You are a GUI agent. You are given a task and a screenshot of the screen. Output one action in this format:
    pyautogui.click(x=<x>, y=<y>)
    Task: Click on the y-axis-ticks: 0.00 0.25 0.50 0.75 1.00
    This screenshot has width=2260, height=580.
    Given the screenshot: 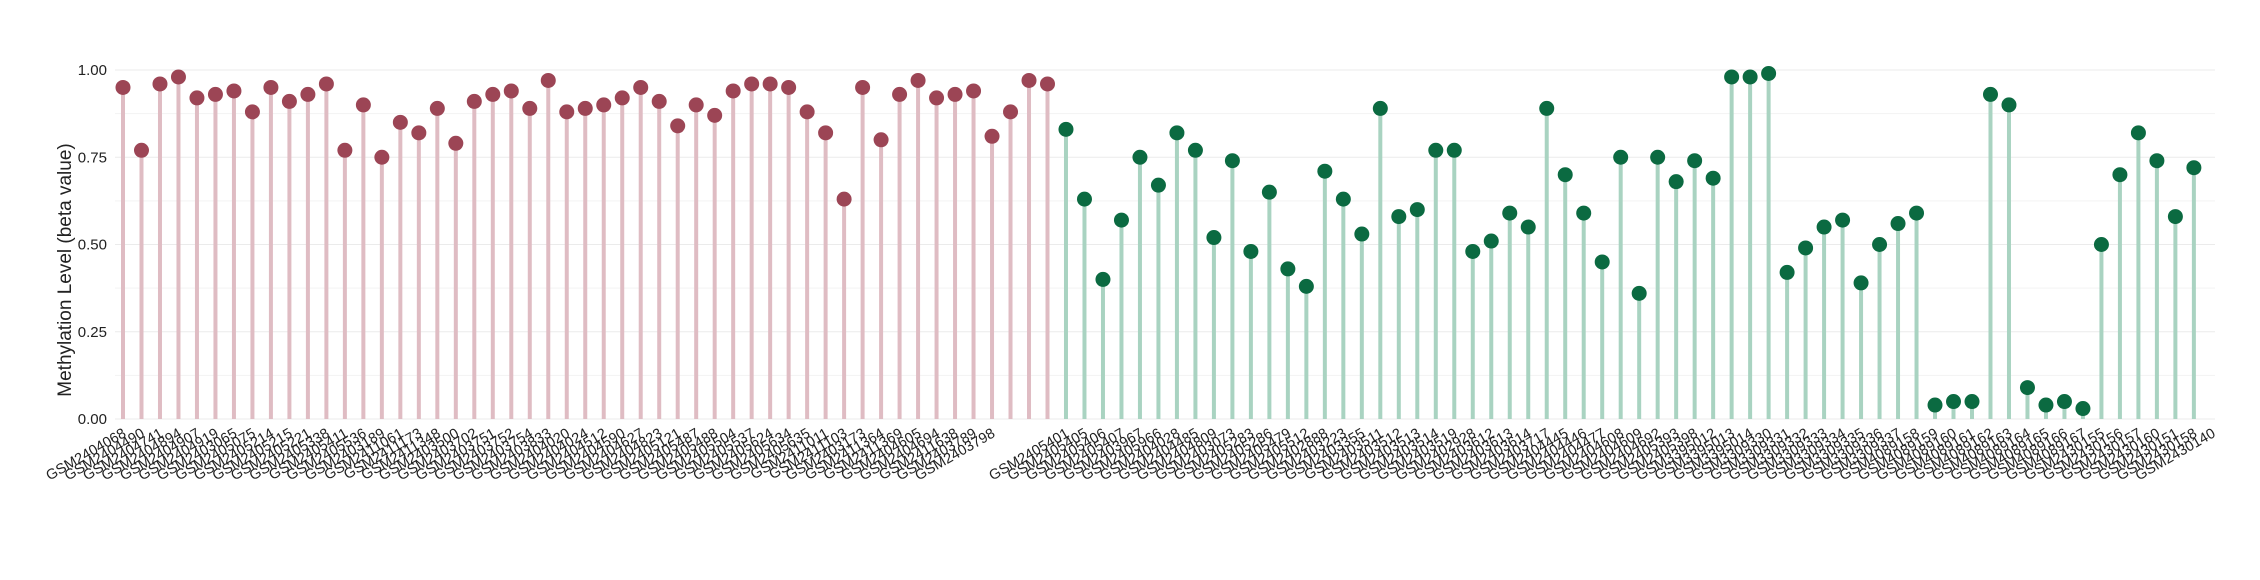 What is the action you would take?
    pyautogui.click(x=92, y=245)
    